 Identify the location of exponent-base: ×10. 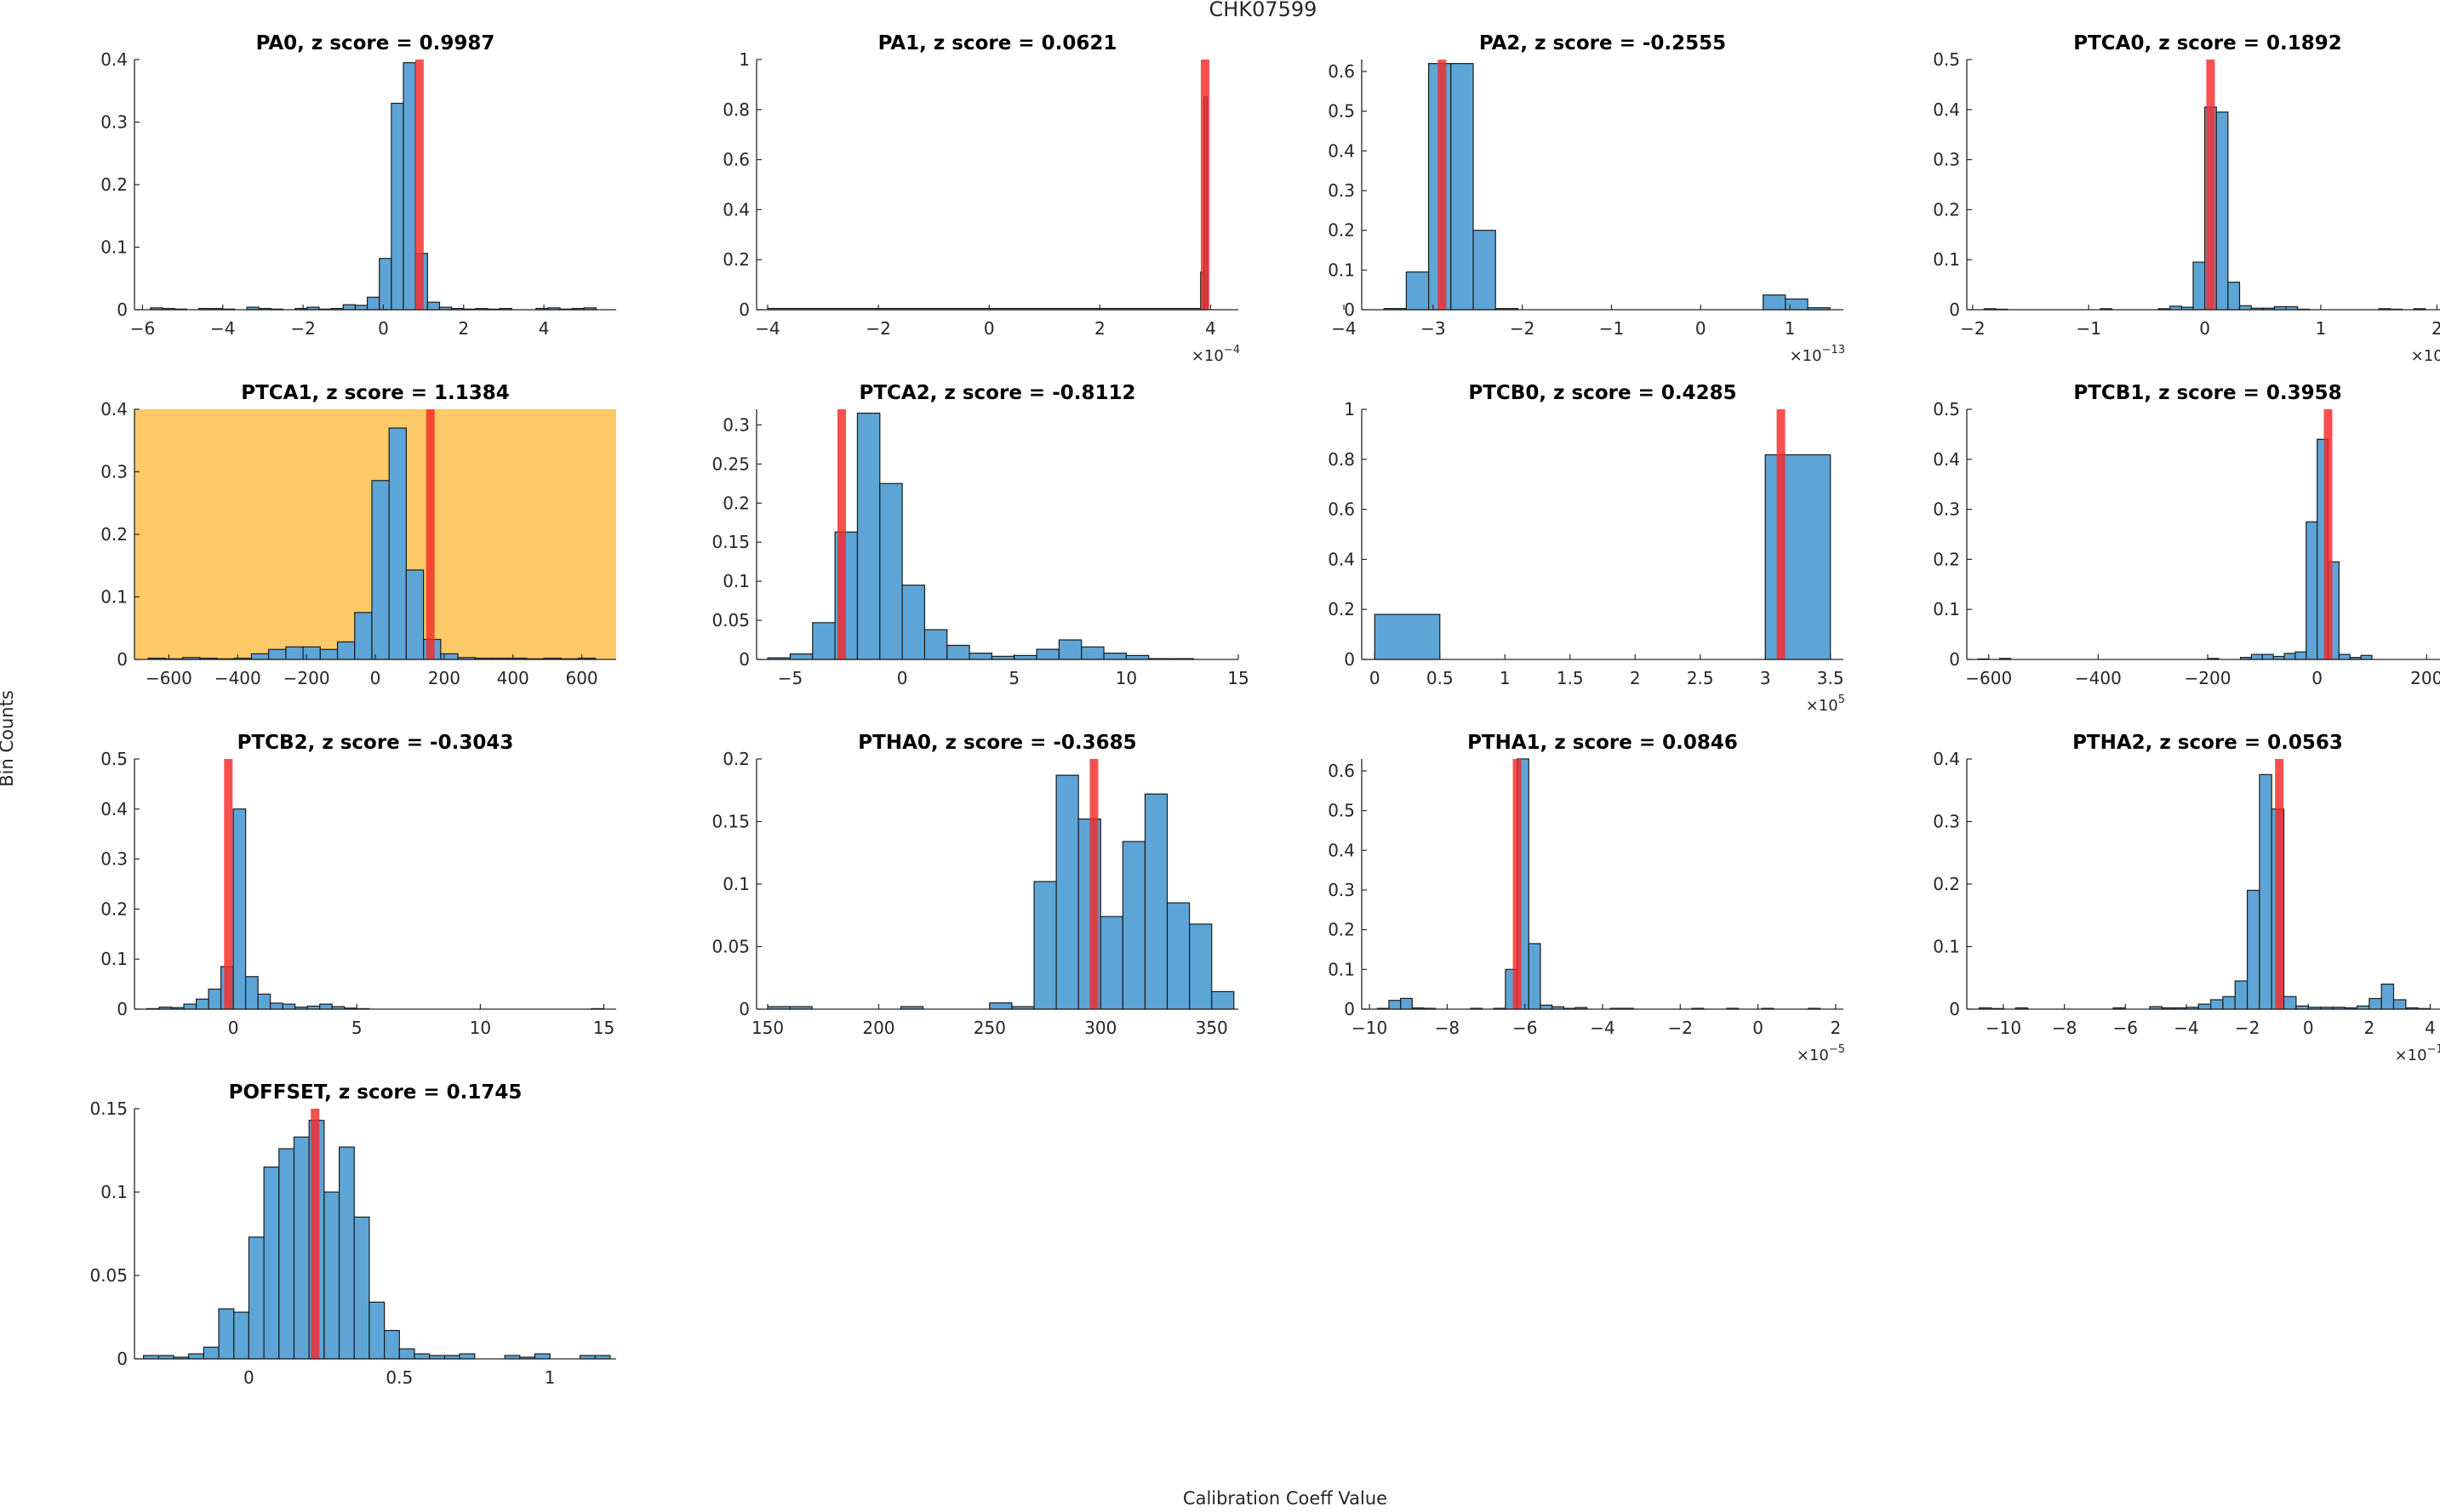
(1207, 356).